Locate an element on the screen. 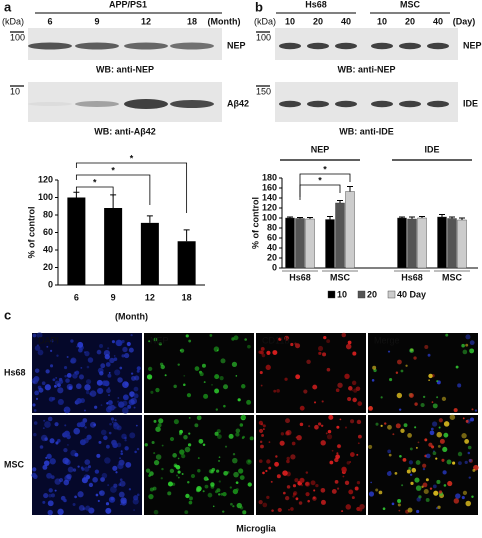 The width and height of the screenshot is (482, 538). micrograph is located at coordinates (199, 373).